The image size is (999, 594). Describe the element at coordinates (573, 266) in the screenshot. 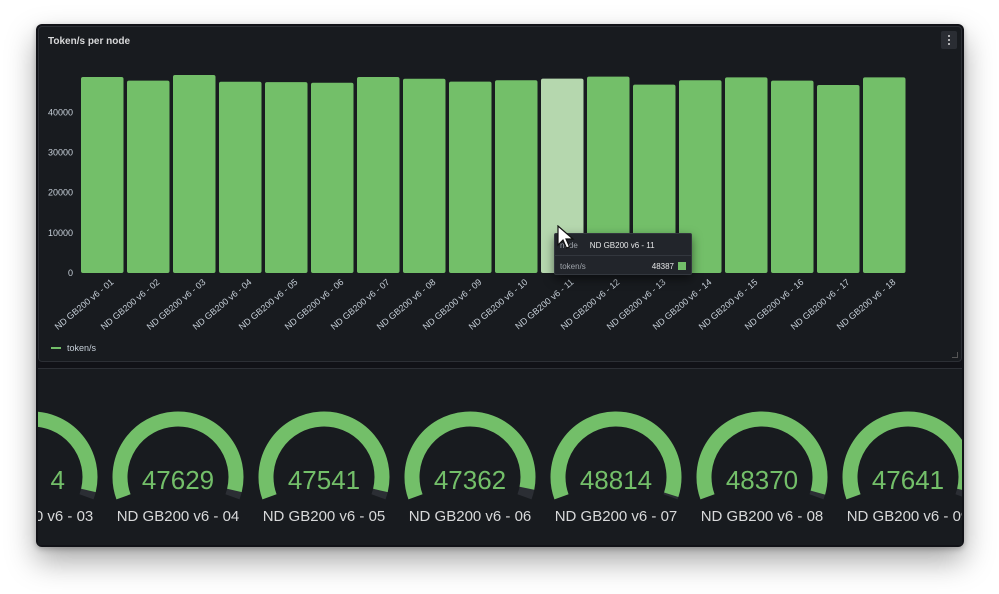

I see `tooltip-metric-key: token/s` at that location.